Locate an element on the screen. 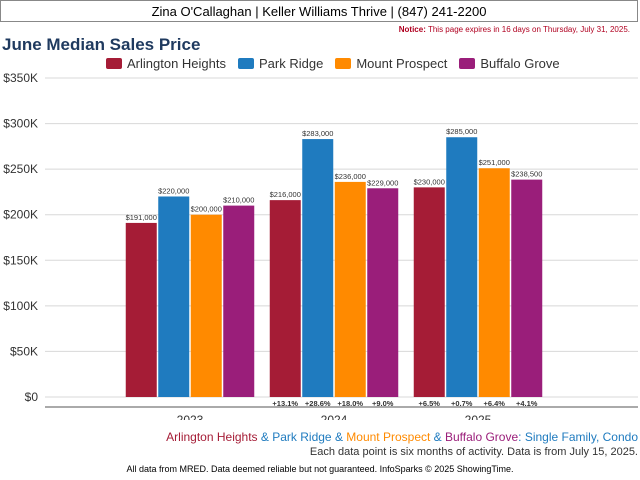  summary-area: Arlington Heights is located at coordinates (212, 437).